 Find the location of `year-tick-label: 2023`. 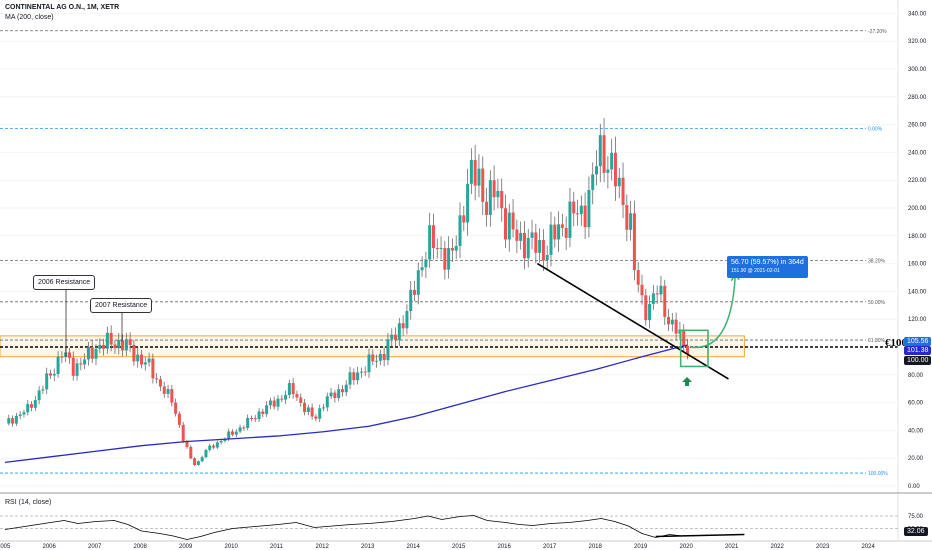

year-tick-label: 2023 is located at coordinates (823, 547).